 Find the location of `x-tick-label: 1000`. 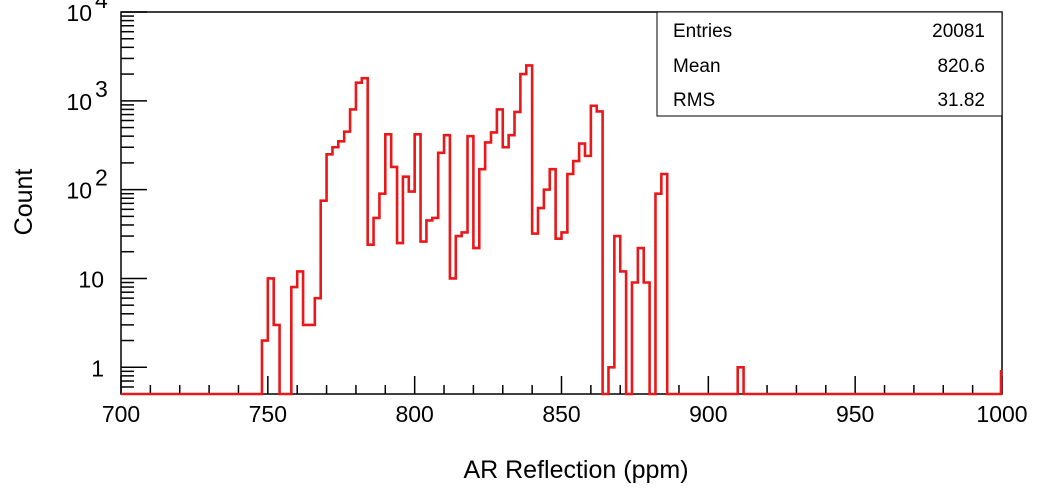

x-tick-label: 1000 is located at coordinates (1001, 414).